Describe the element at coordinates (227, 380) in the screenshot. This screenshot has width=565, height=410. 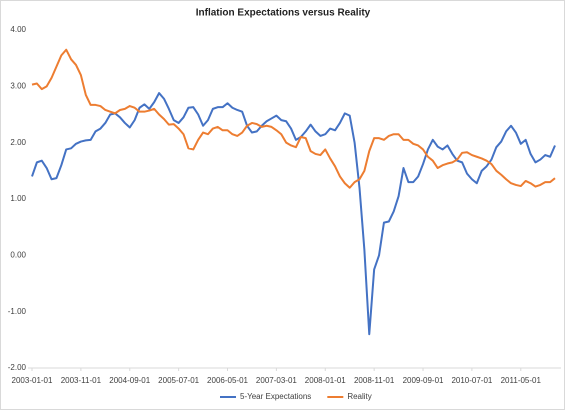
I see `x-tick-label: 2006-05-01` at that location.